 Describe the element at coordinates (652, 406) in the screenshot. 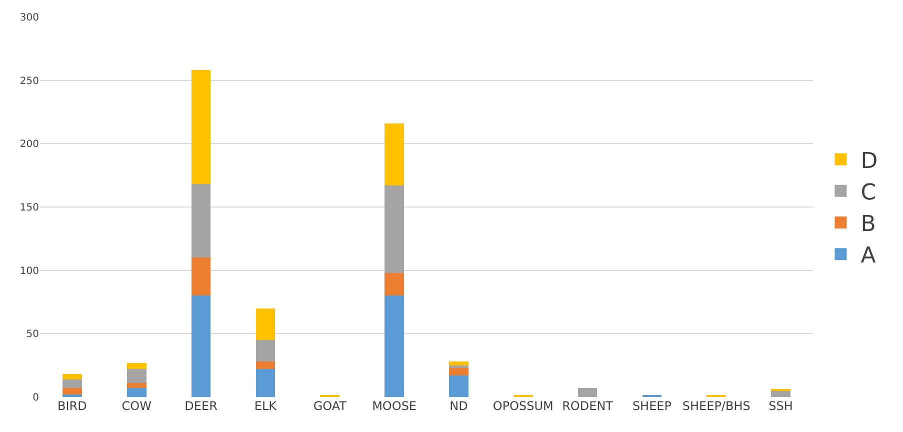

I see `x-tick-label: SHEEP` at that location.